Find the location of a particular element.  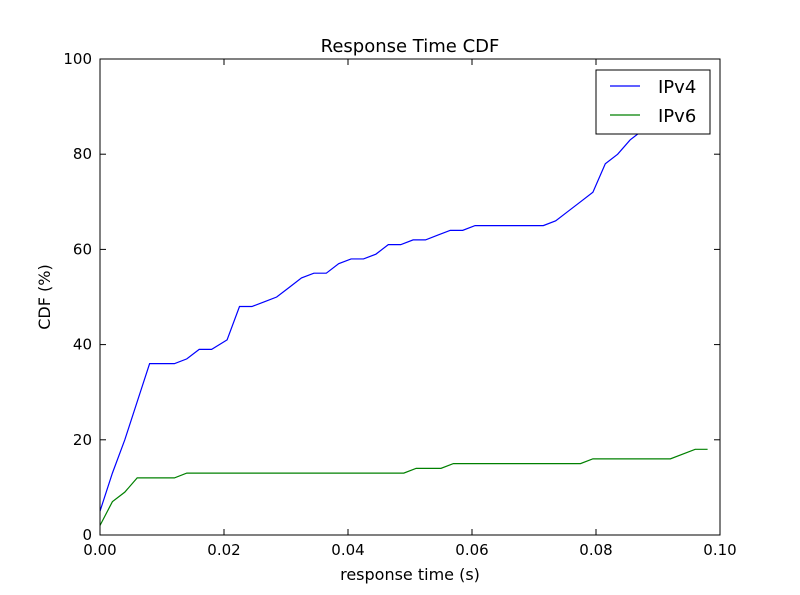

x-tick-label: 0.00 is located at coordinates (99, 550).